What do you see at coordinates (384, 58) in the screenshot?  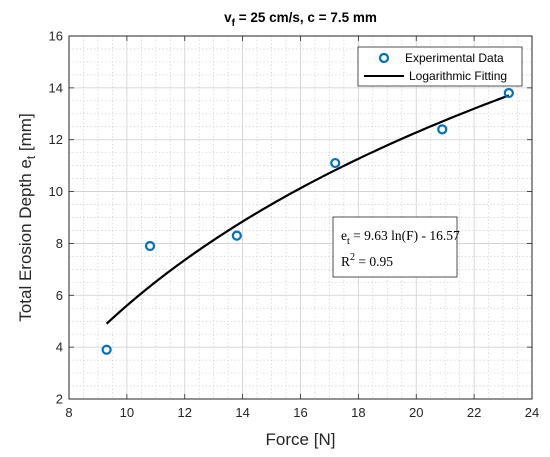 I see `legend-marker-experimental` at bounding box center [384, 58].